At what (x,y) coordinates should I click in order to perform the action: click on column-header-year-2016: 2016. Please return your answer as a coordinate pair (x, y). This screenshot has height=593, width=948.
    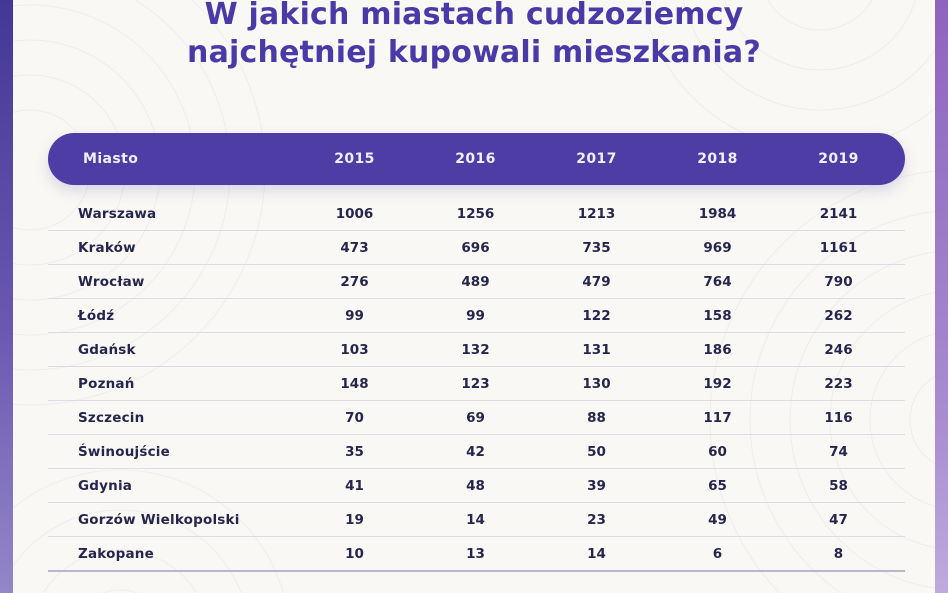
    Looking at the image, I should click on (475, 159).